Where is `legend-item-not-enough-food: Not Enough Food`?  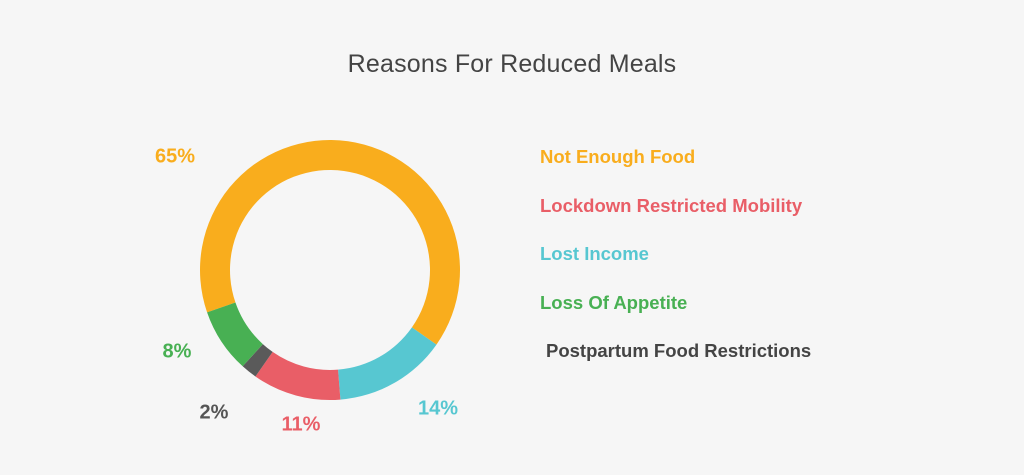
legend-item-not-enough-food: Not Enough Food is located at coordinates (618, 156).